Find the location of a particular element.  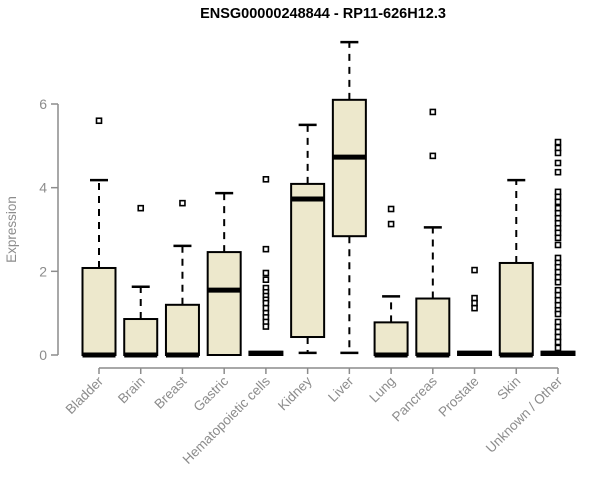

boxplot-group-unknown-other is located at coordinates (558, 247).